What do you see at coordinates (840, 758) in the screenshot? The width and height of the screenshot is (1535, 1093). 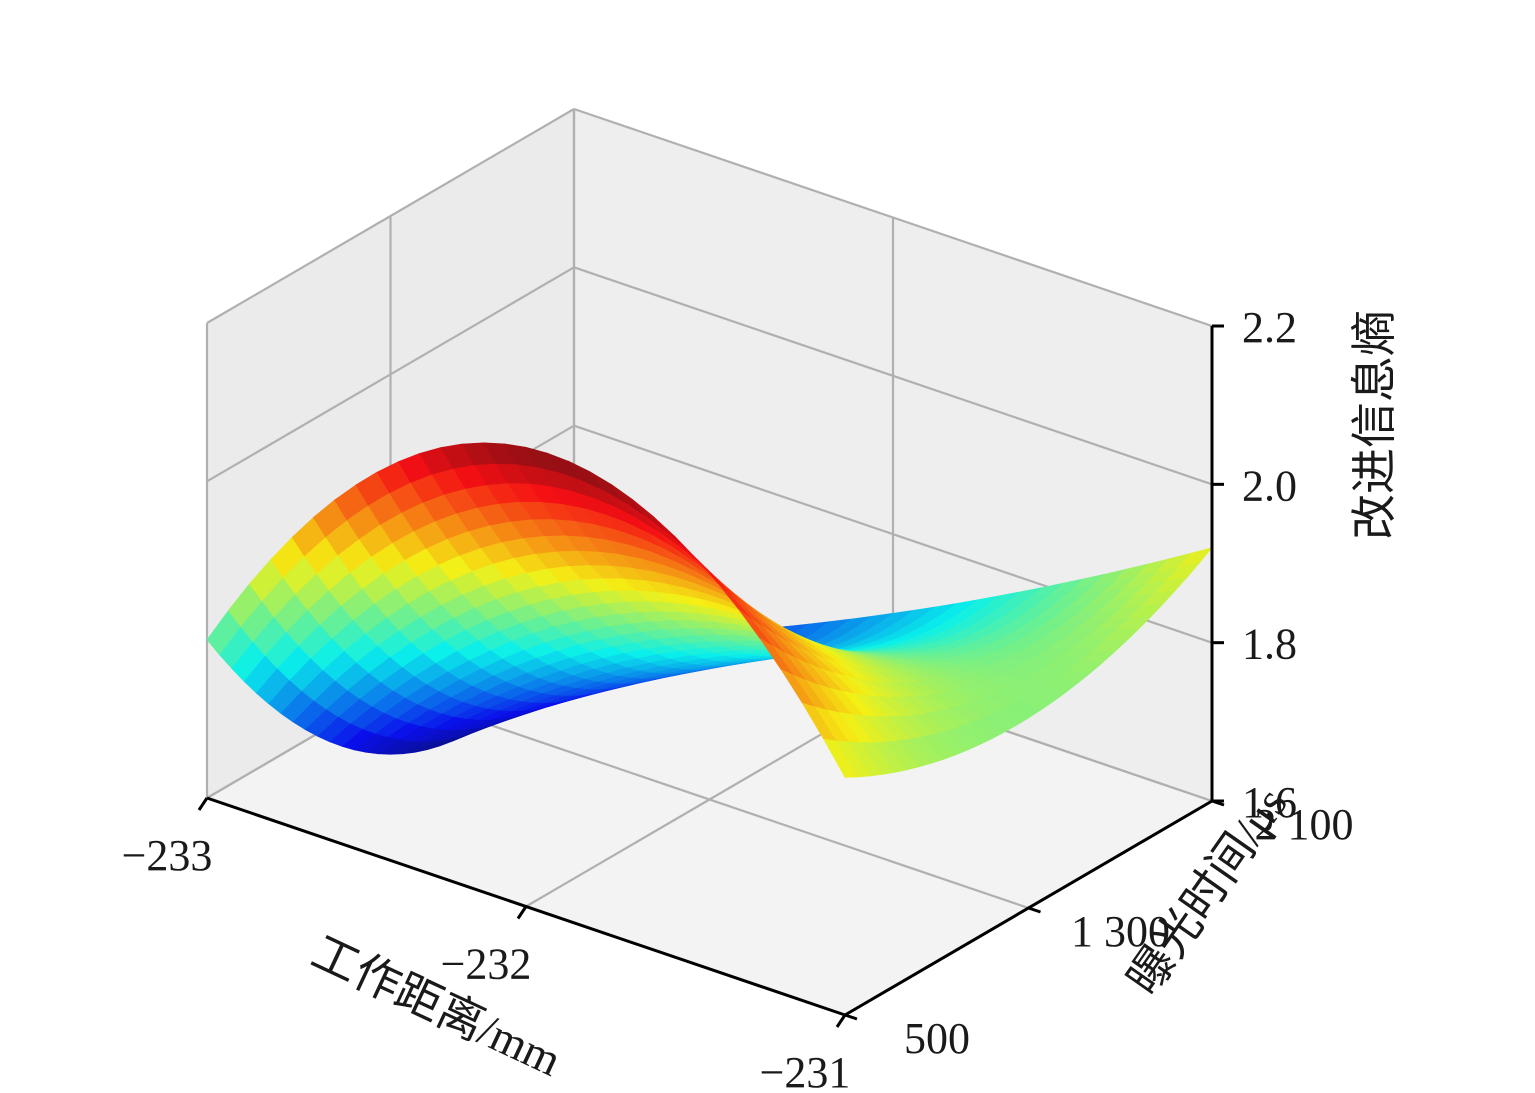 I see `surface-patch` at bounding box center [840, 758].